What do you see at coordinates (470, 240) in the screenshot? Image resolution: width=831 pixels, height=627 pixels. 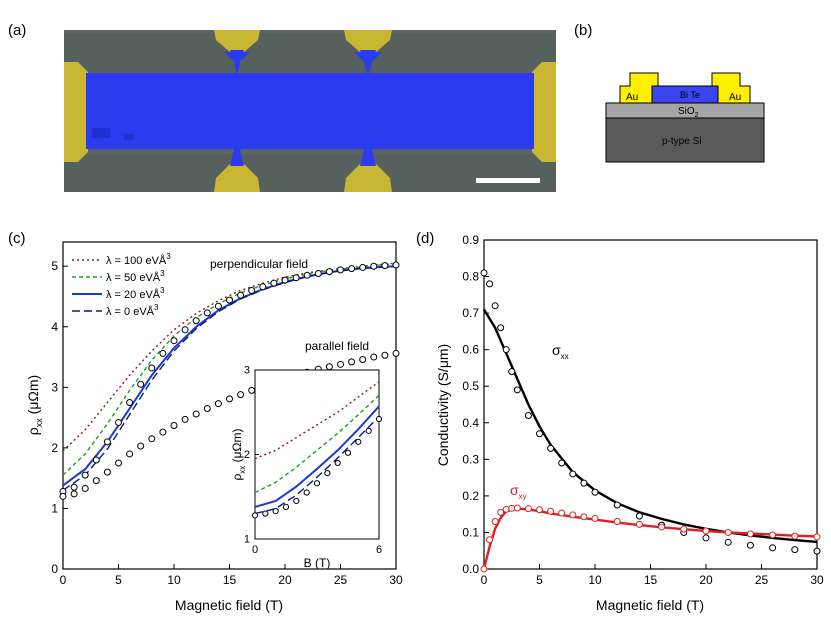 I see `y-tick-label: 0.9` at bounding box center [470, 240].